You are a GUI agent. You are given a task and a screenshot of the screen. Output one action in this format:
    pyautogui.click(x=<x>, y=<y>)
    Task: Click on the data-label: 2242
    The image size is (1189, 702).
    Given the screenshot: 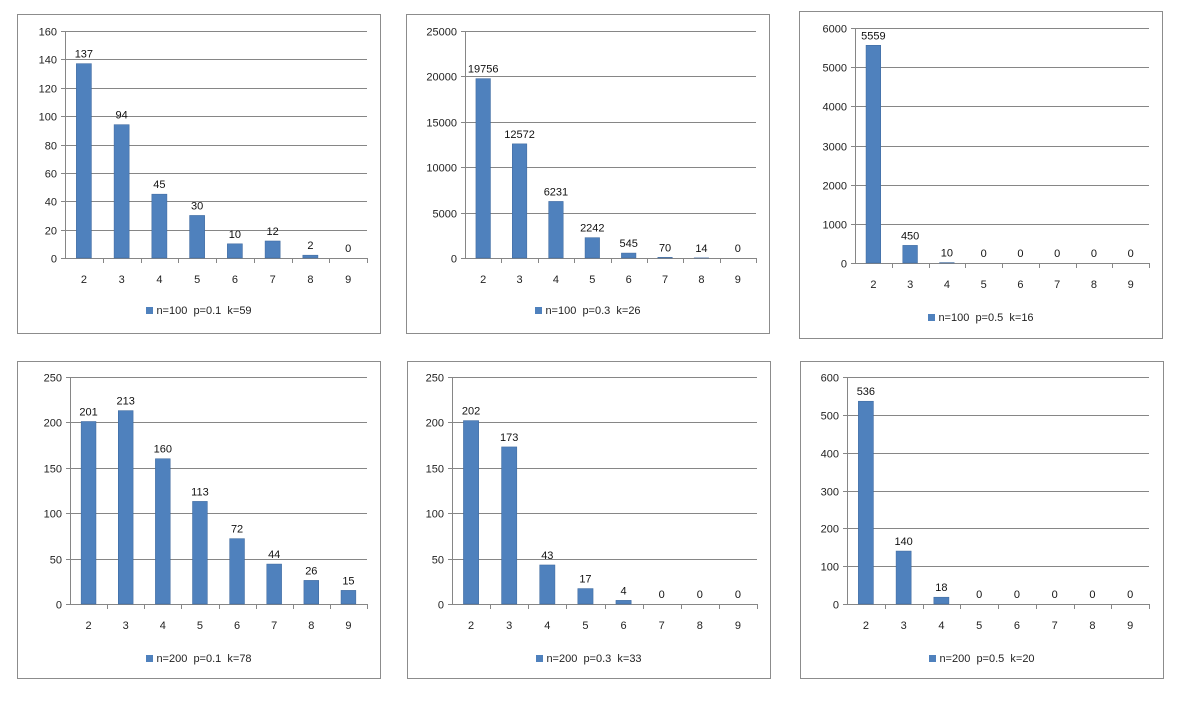 What is the action you would take?
    pyautogui.click(x=592, y=229)
    